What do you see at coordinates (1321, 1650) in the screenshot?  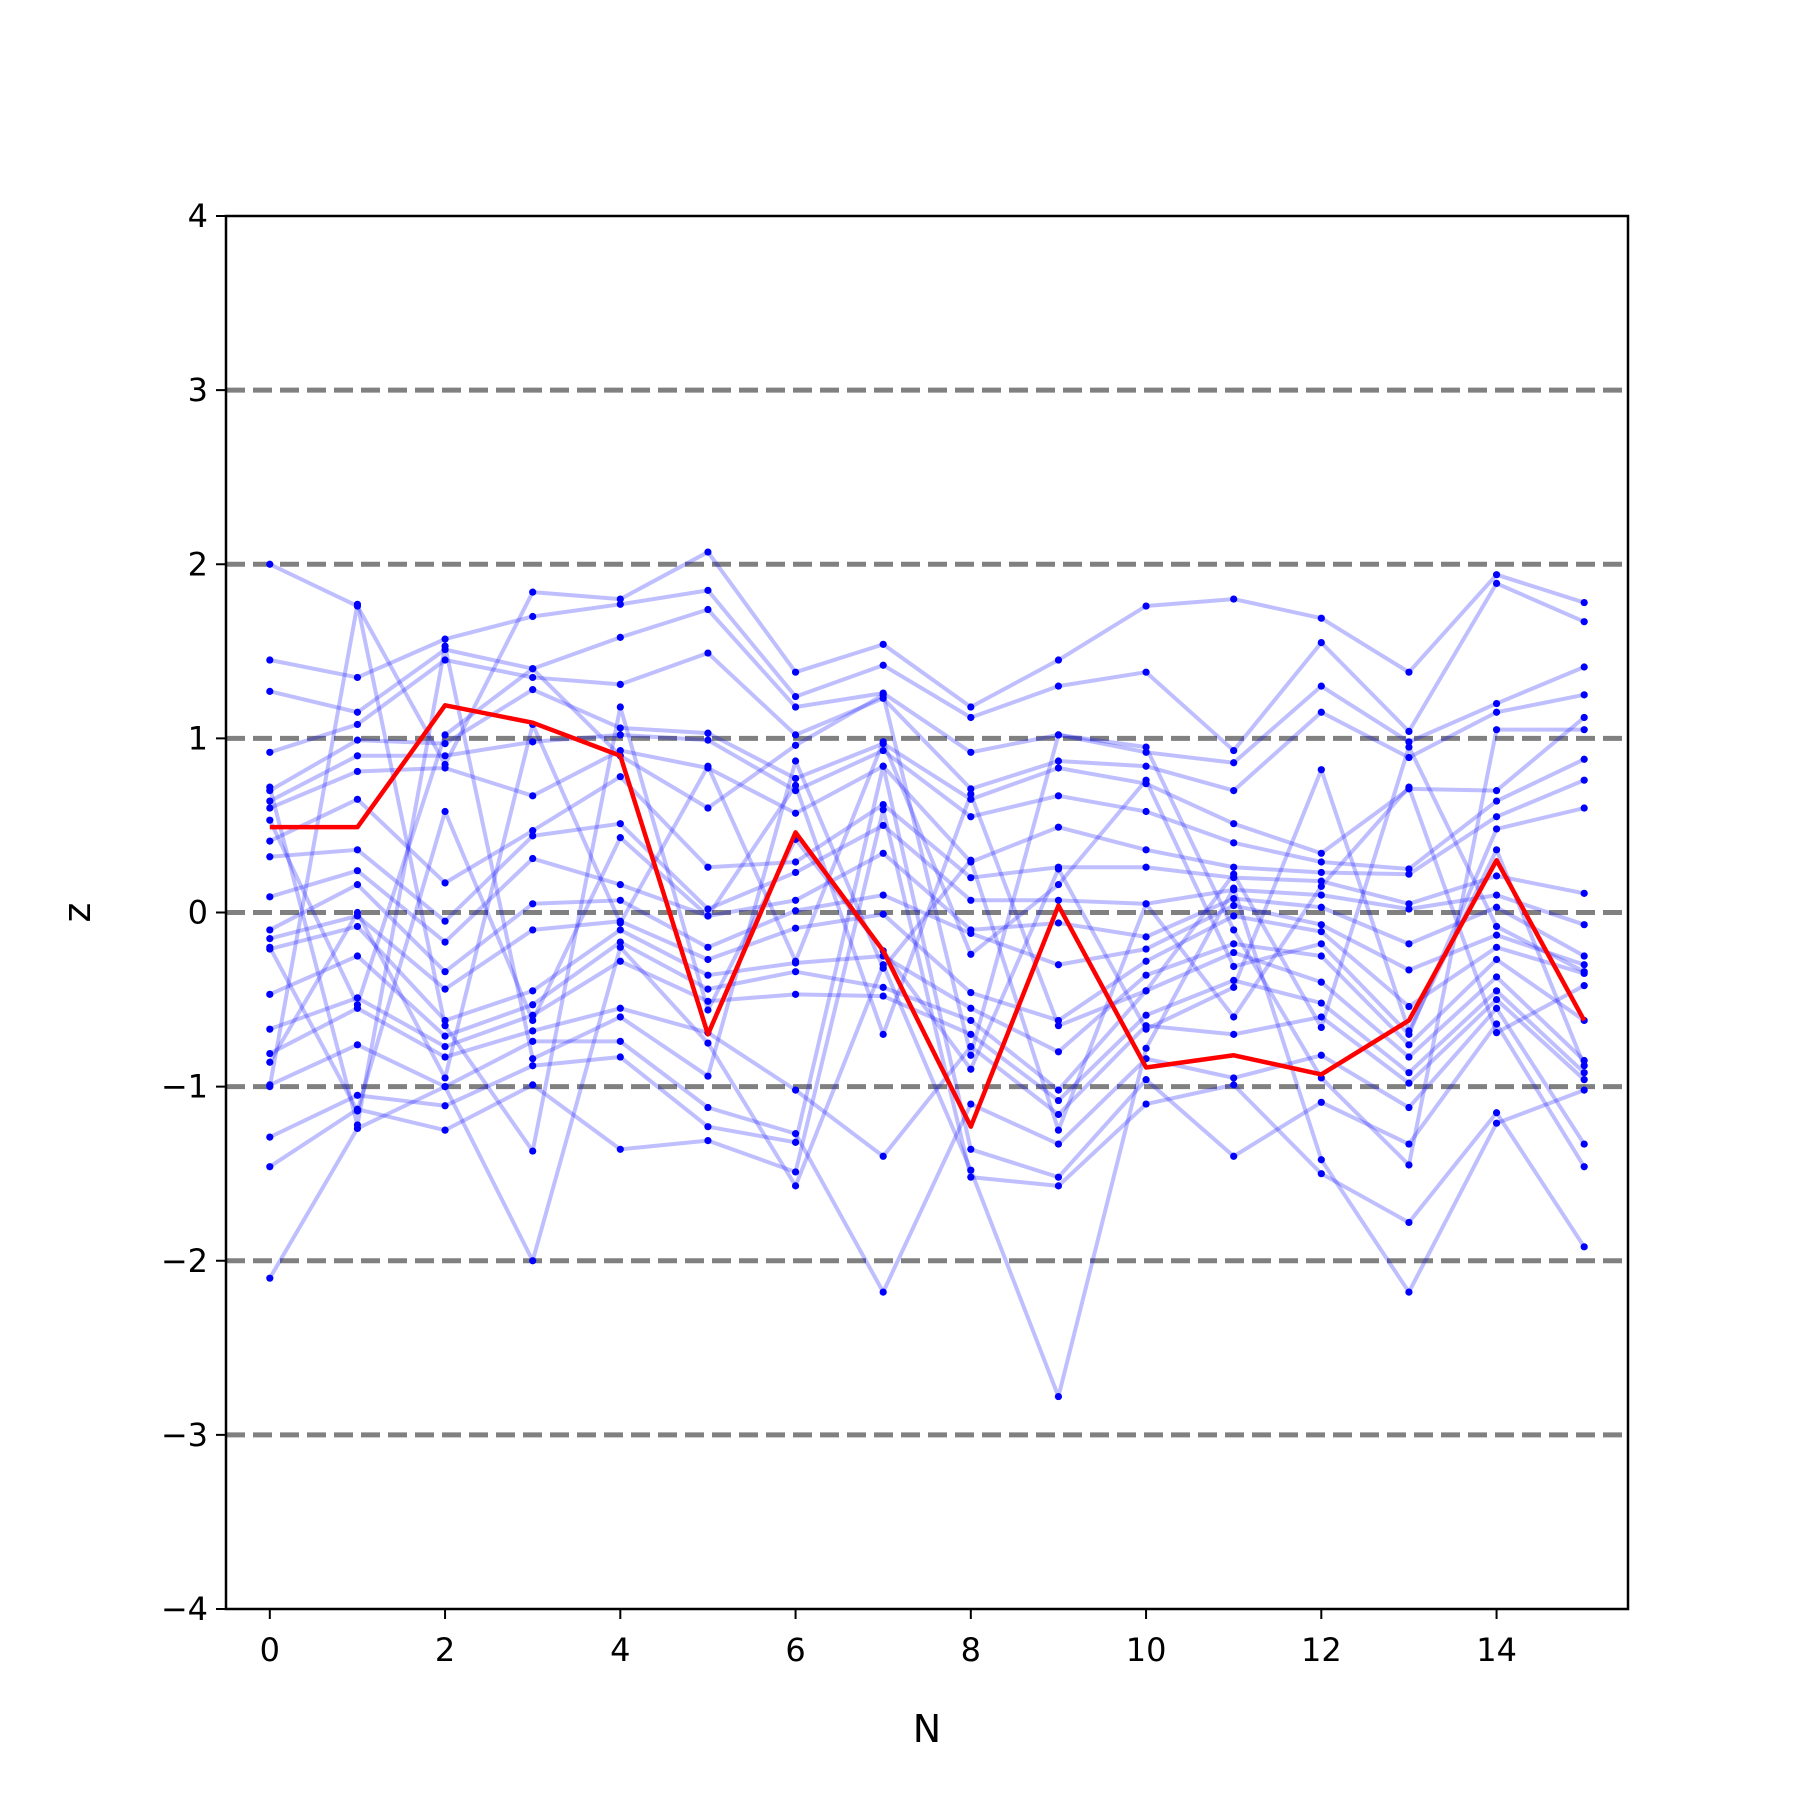 I see `x-tick-label: 12` at bounding box center [1321, 1650].